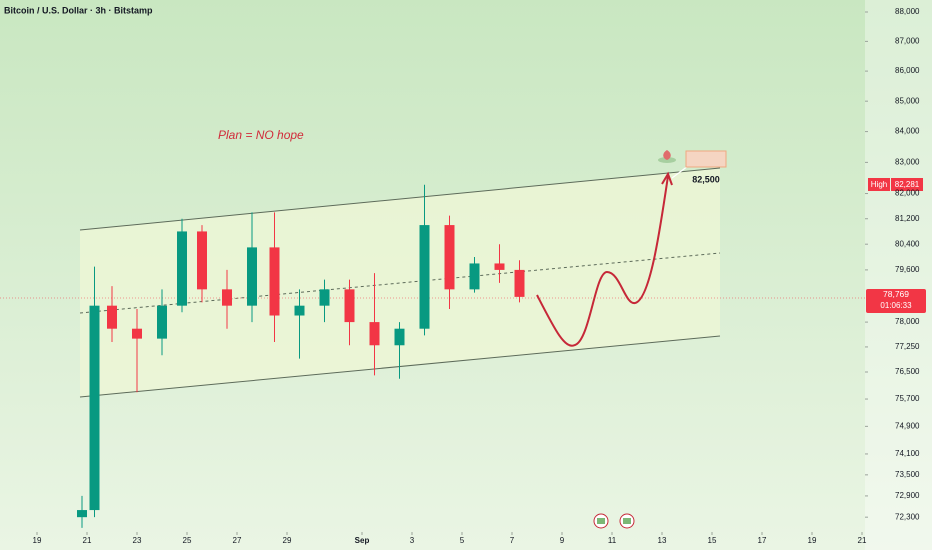  Describe the element at coordinates (907, 425) in the screenshot. I see `y-tick-label: 74,900` at that location.